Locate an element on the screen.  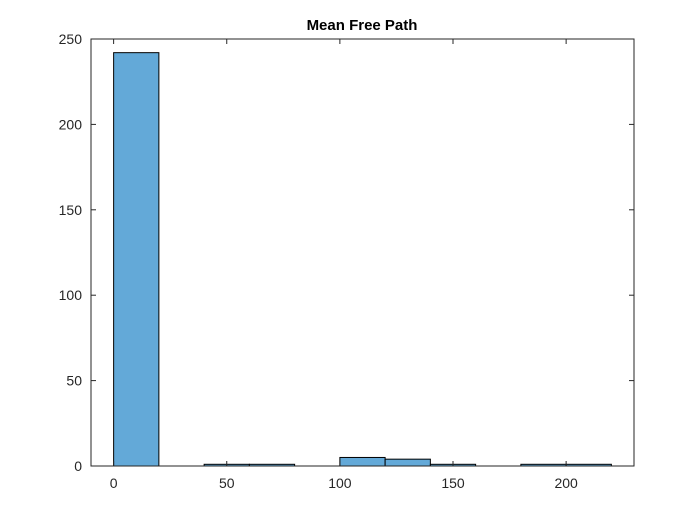
y-tick-label: 100 is located at coordinates (71, 295).